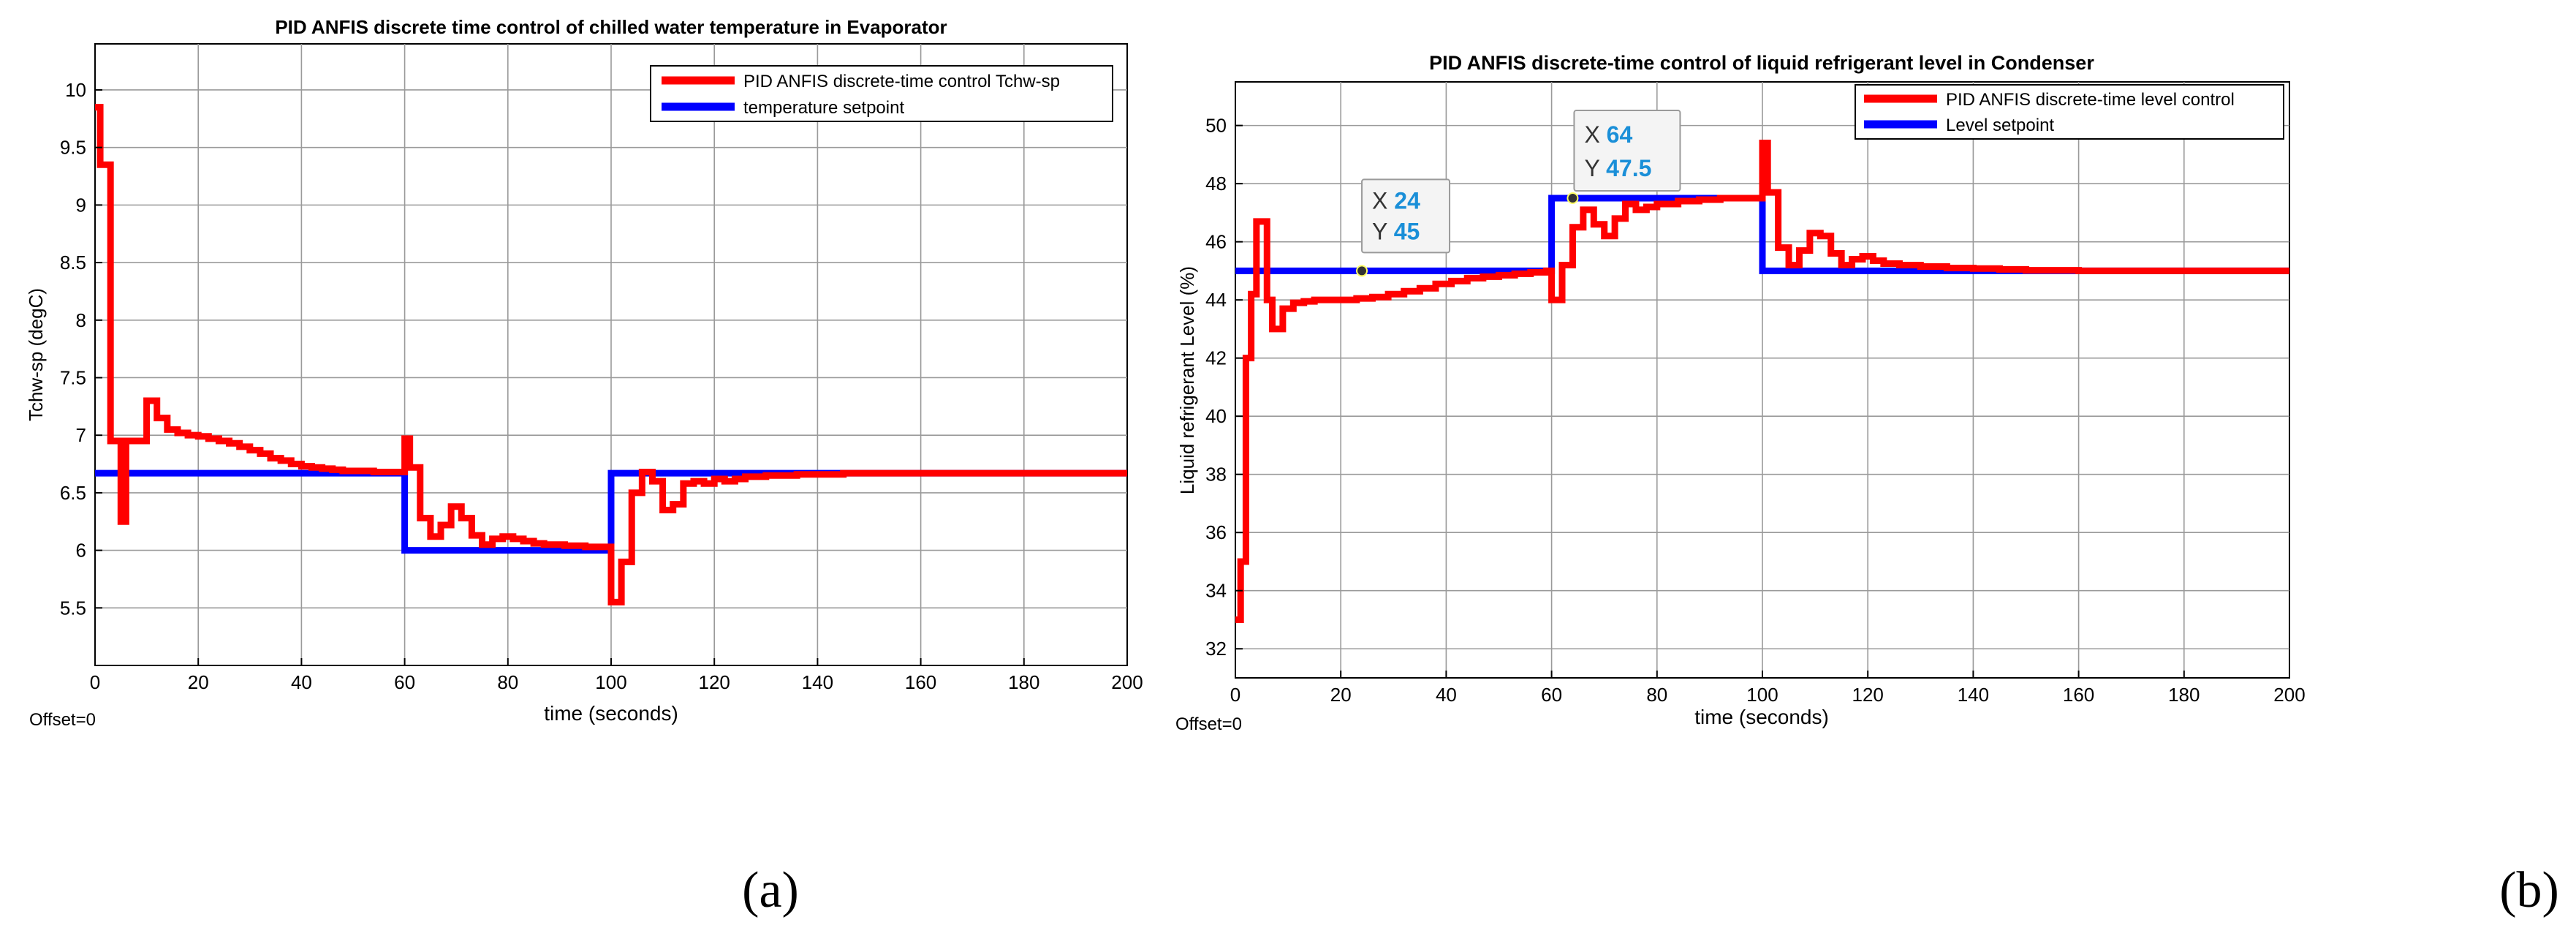 Image resolution: width=2576 pixels, height=936 pixels. I want to click on y-tick-label: 6, so click(81, 551).